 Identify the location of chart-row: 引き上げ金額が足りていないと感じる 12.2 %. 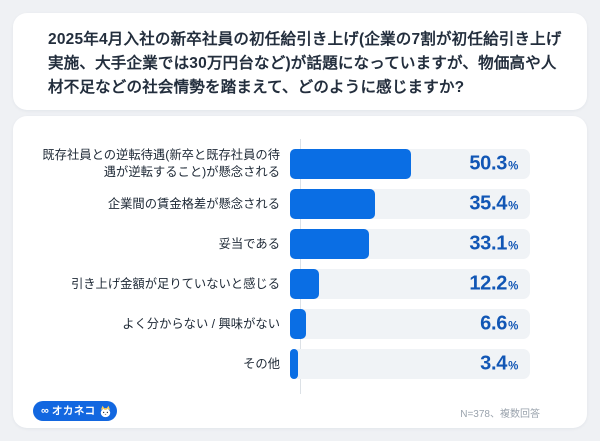
(281, 284).